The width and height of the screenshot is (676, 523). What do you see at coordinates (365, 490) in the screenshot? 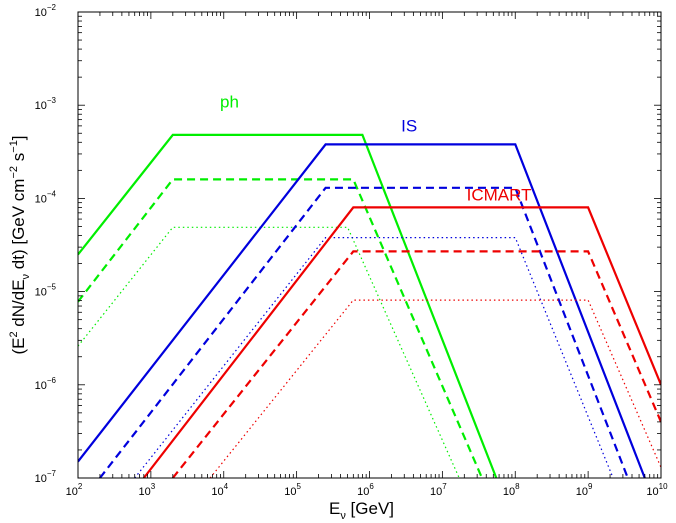
I see `x-tick-label: 10⁶` at bounding box center [365, 490].